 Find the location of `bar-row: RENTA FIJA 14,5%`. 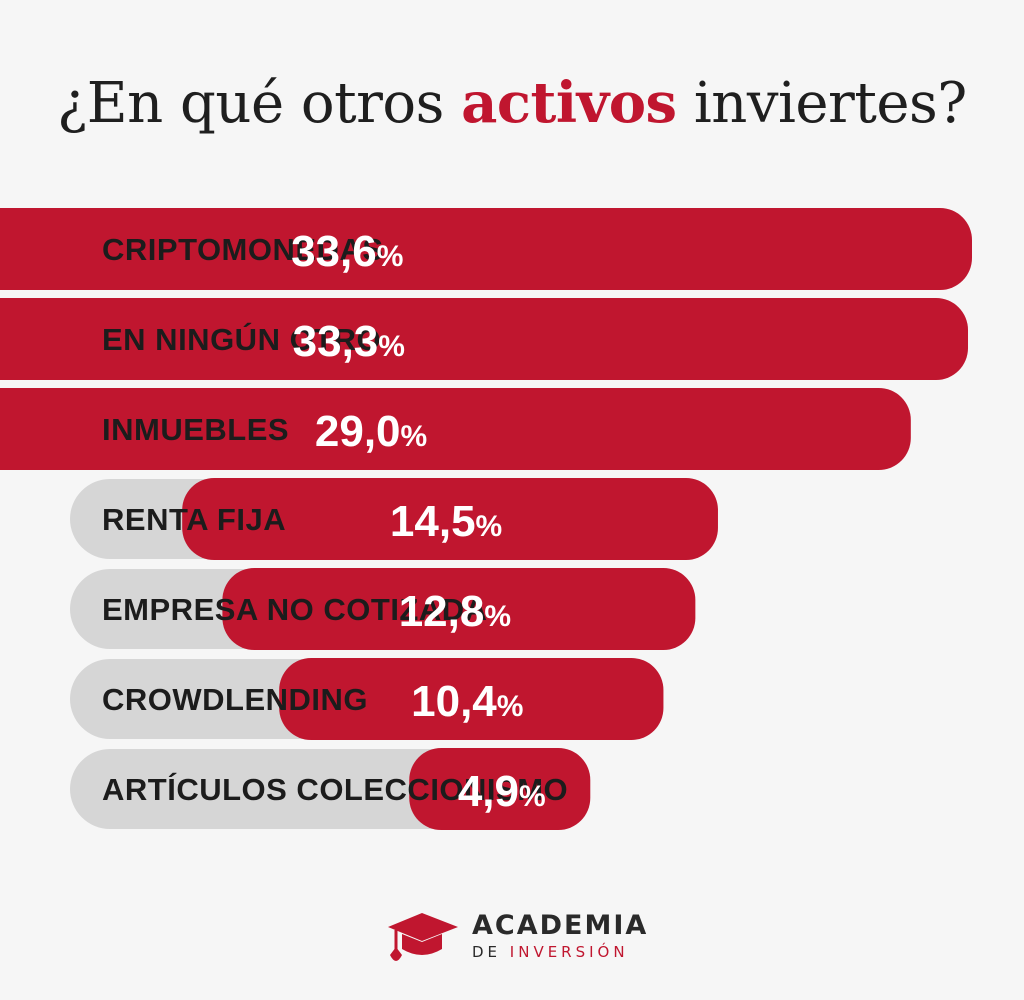

bar-row: RENTA FIJA 14,5% is located at coordinates (394, 519).